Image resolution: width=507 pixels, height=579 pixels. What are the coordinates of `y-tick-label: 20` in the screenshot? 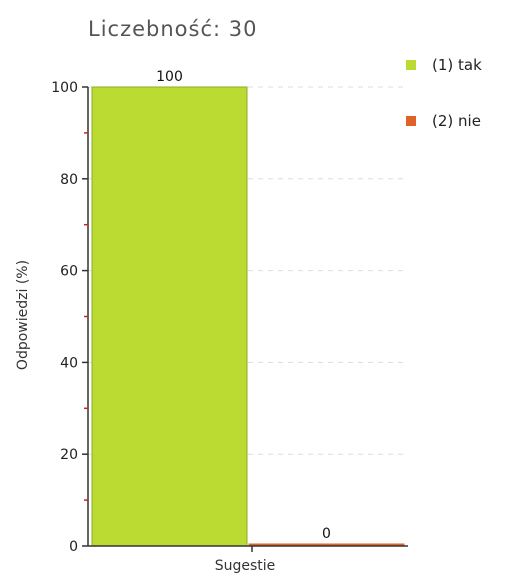 It's located at (69, 455).